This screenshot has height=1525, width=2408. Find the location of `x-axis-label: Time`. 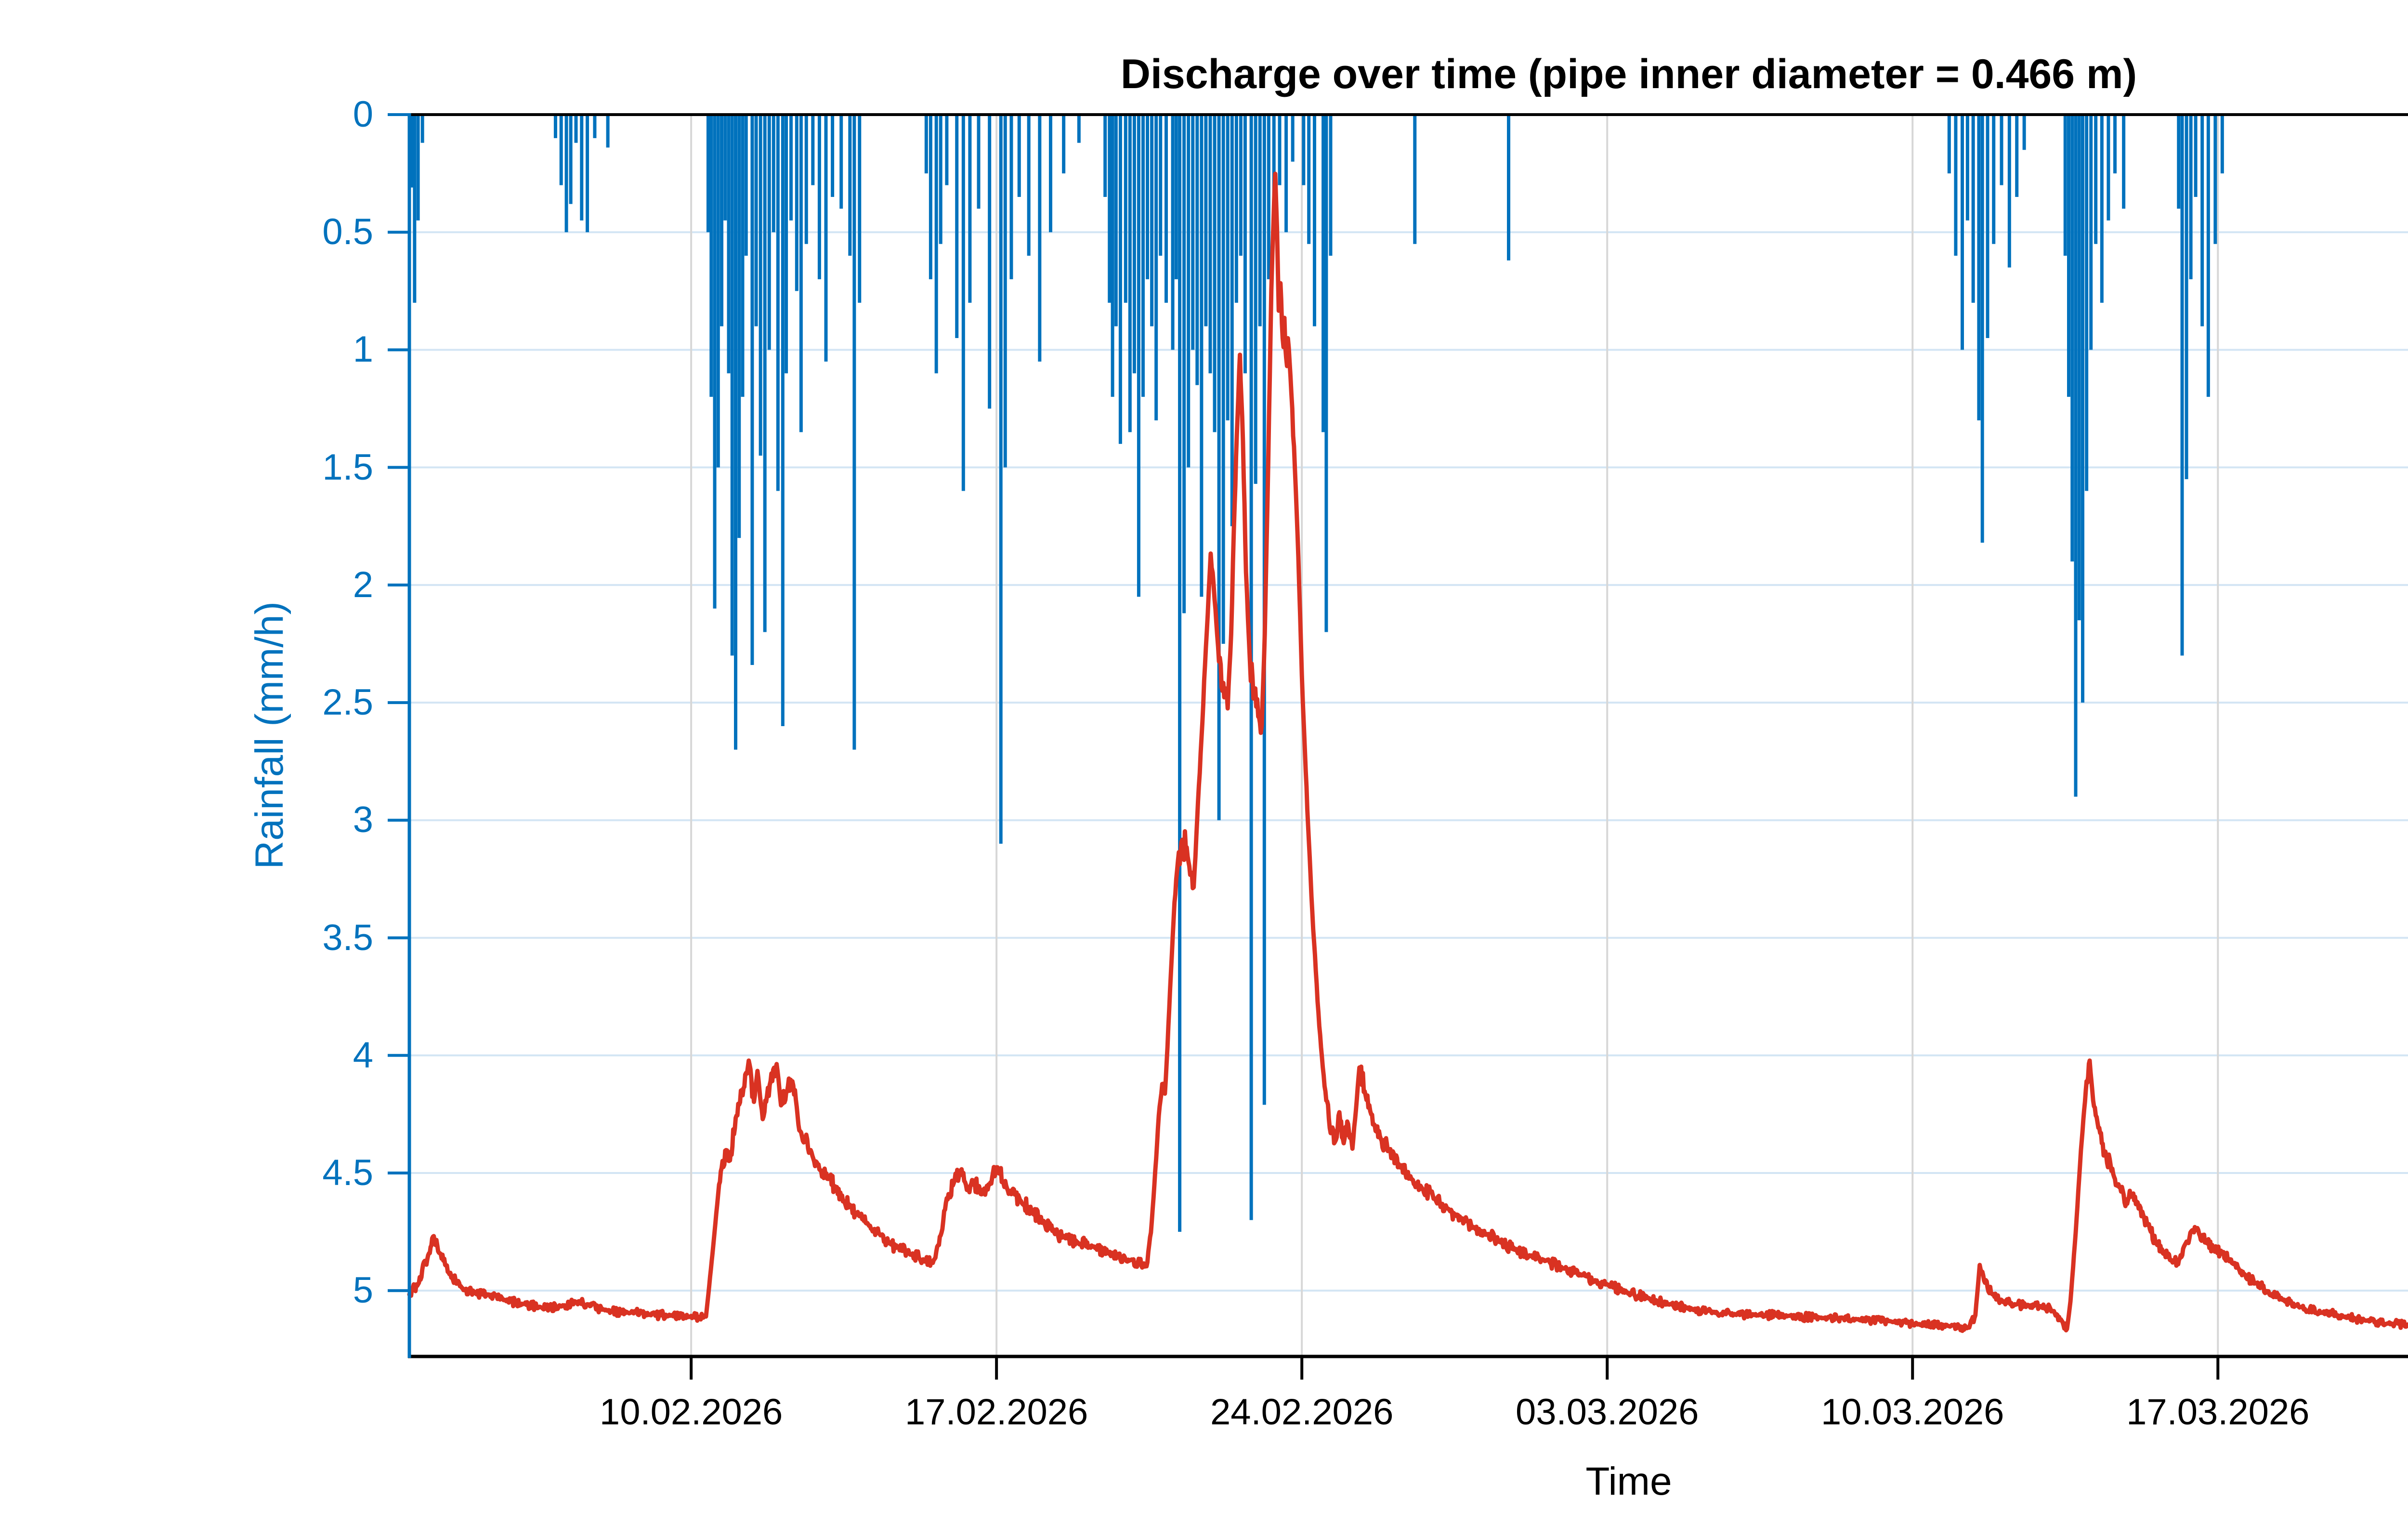

x-axis-label: Time is located at coordinates (1628, 1481).